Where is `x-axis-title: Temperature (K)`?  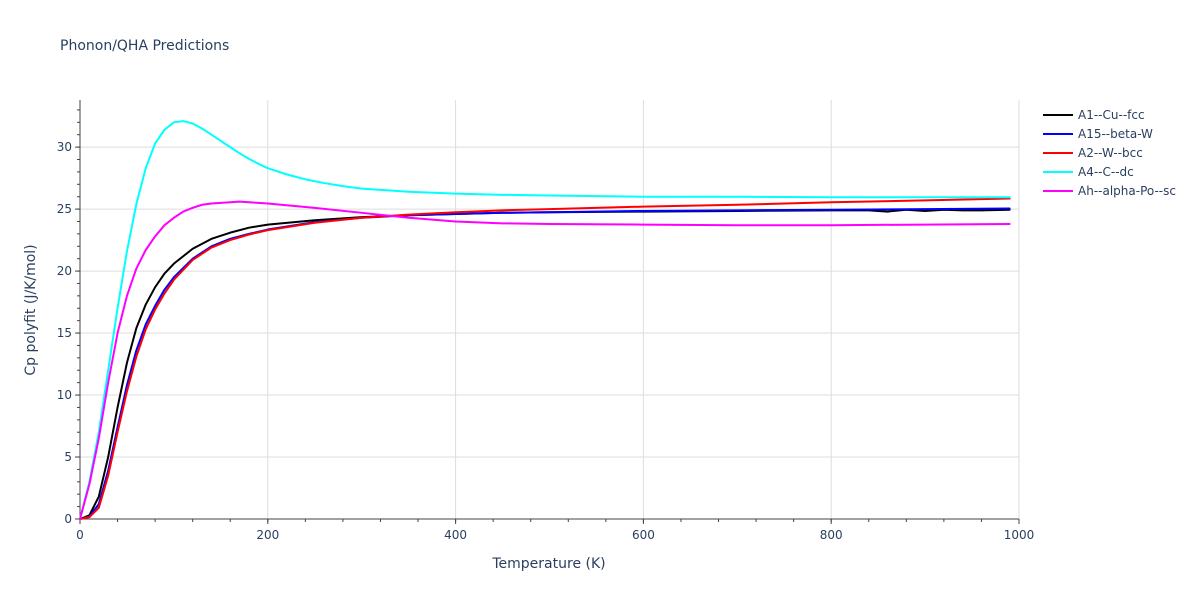 x-axis-title: Temperature (K) is located at coordinates (548, 564).